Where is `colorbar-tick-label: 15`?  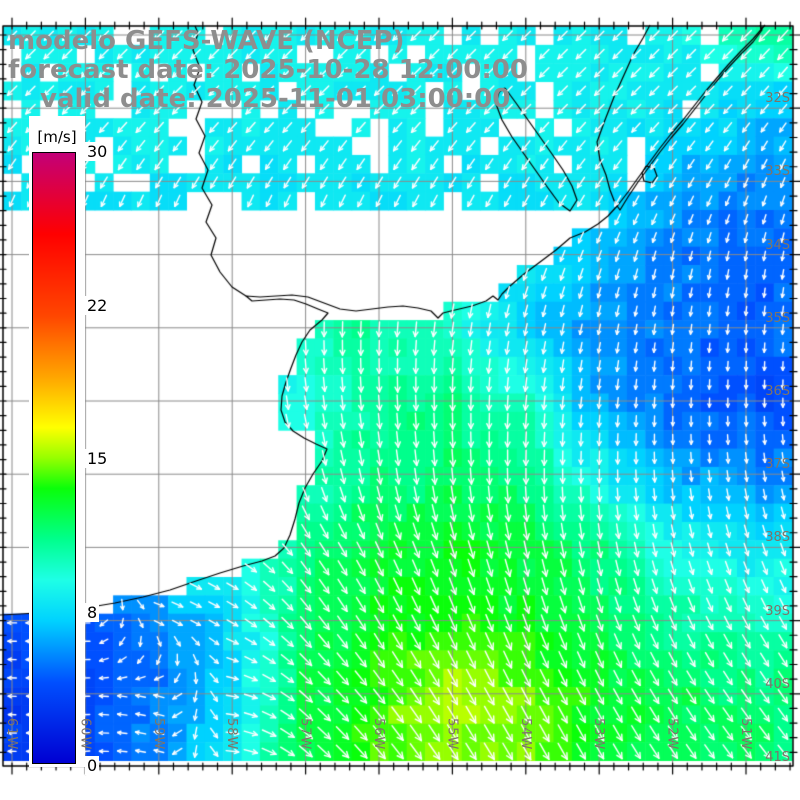
colorbar-tick-label: 15 is located at coordinates (97, 458).